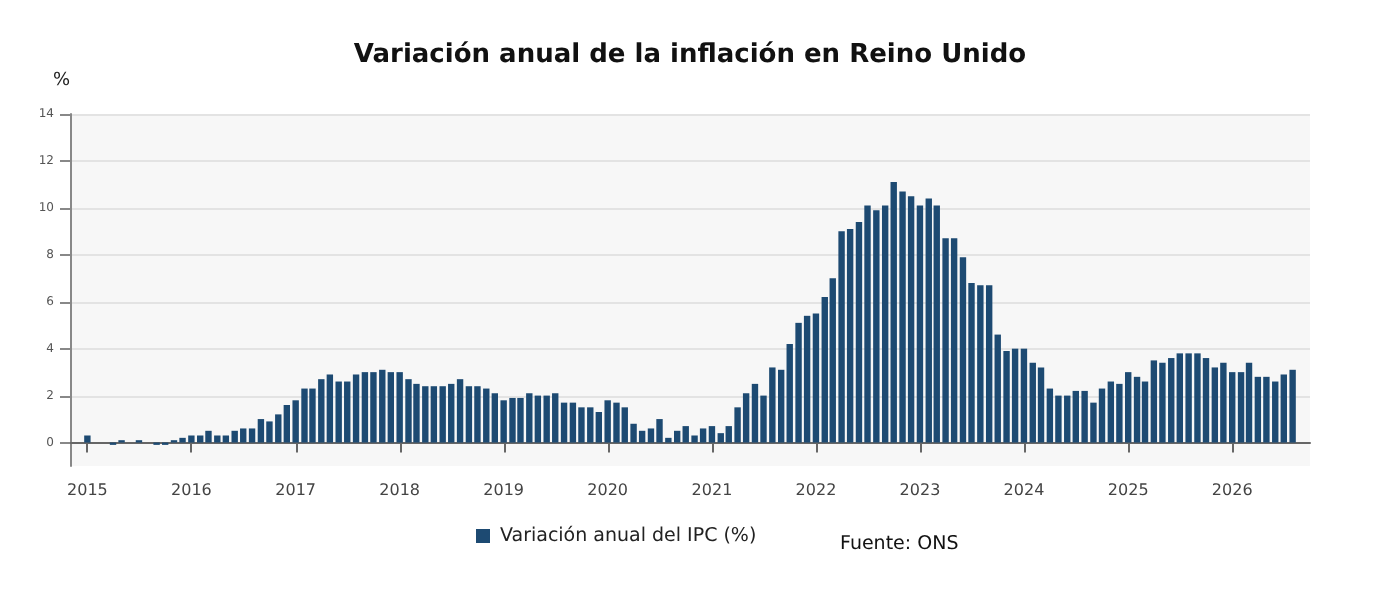 The width and height of the screenshot is (1380, 592). What do you see at coordinates (920, 490) in the screenshot?
I see `x-tick-label: 2023` at bounding box center [920, 490].